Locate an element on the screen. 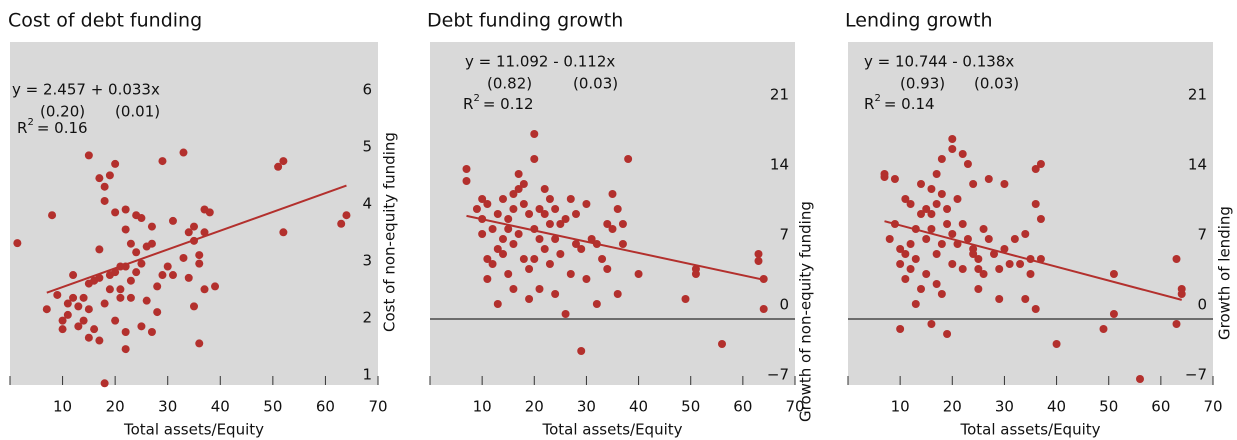 This screenshot has width=1237, height=440. r-value: = 0.14 is located at coordinates (909, 104).